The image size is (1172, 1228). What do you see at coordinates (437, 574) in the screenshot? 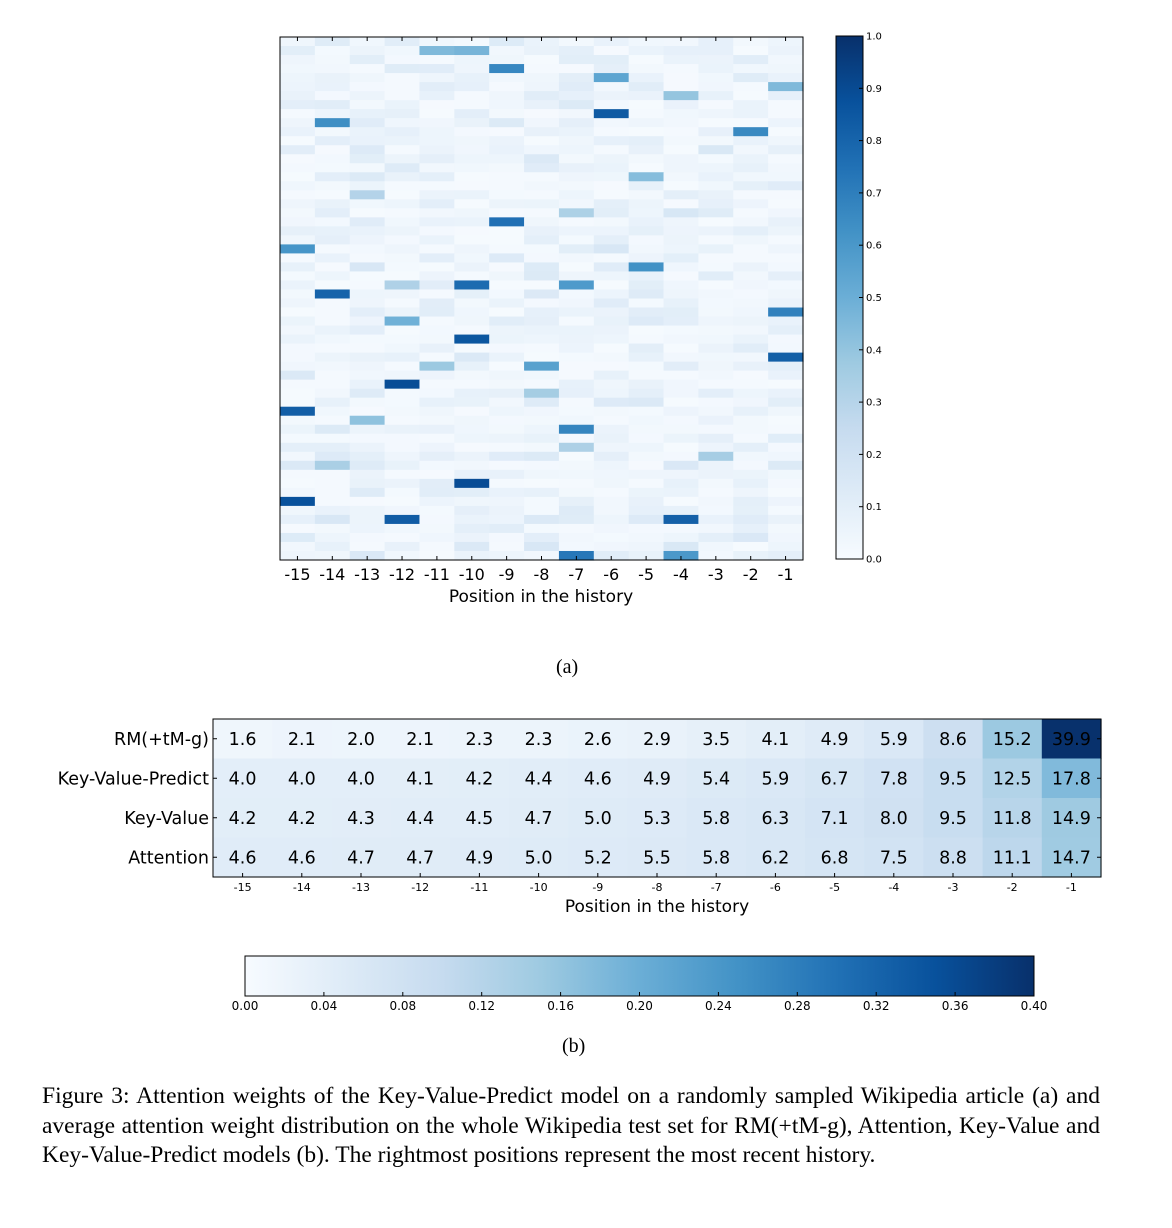
I see `heatmap-a-tick-label: -11` at bounding box center [437, 574].